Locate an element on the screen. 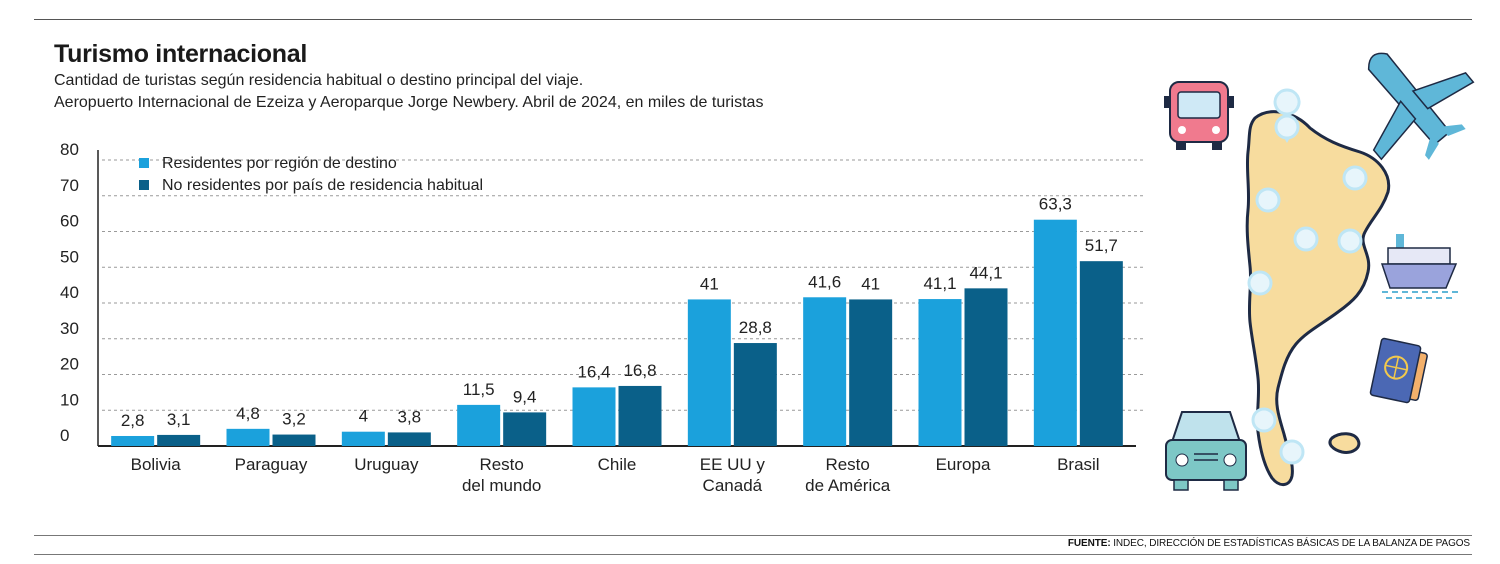 This screenshot has width=1500, height=564. data-label: 51,7 is located at coordinates (1101, 245).